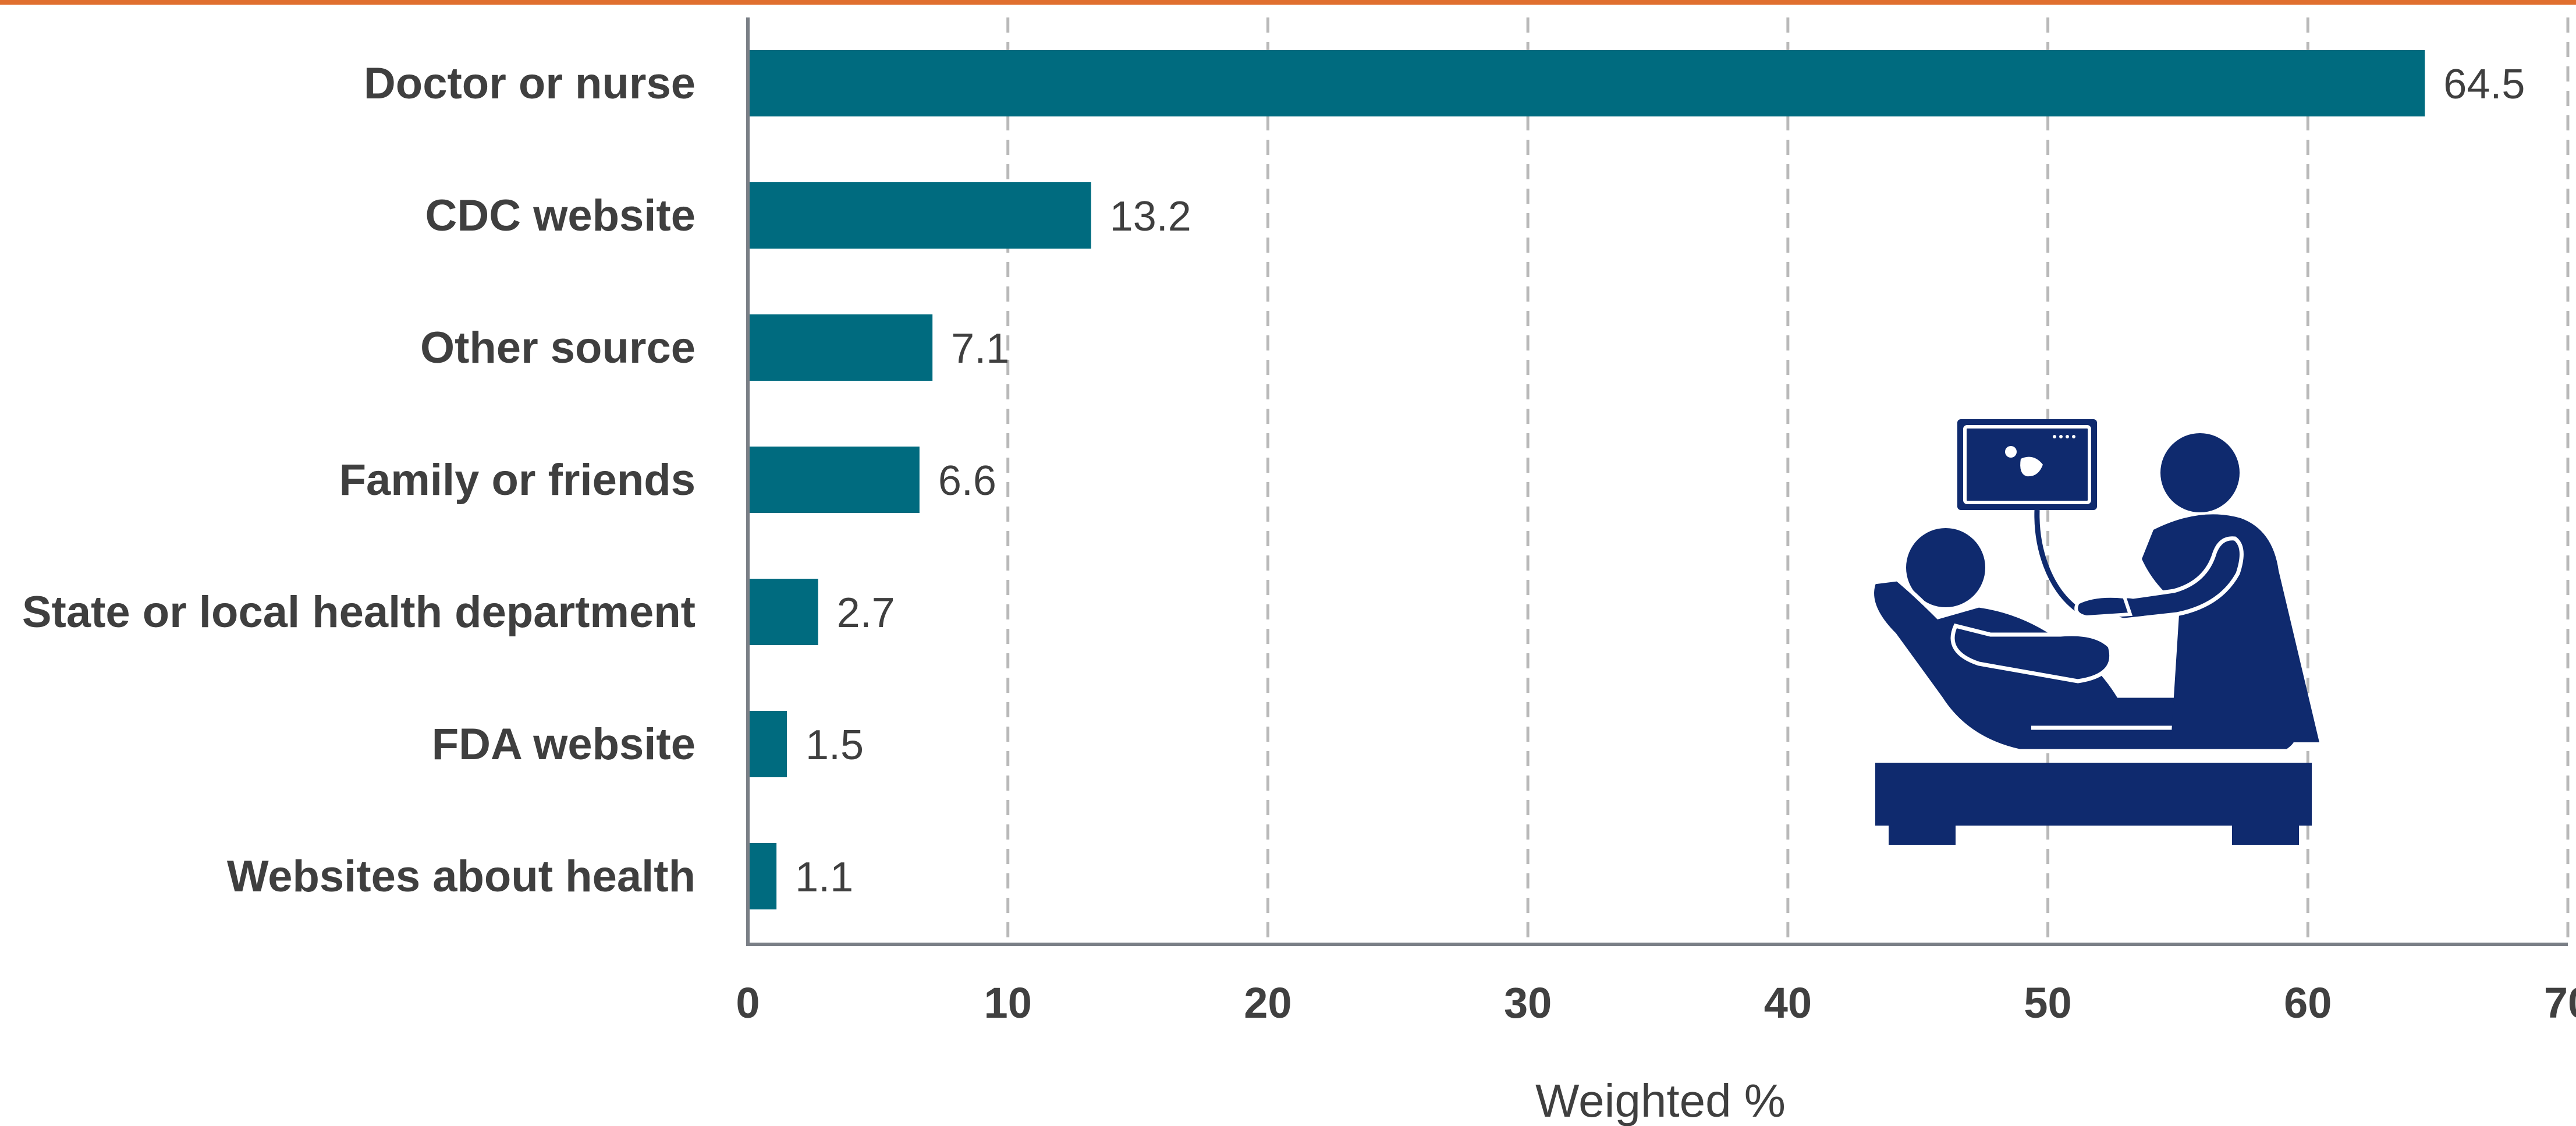 The image size is (2576, 1126). Describe the element at coordinates (560, 215) in the screenshot. I see `category-label-1: CDC website` at that location.